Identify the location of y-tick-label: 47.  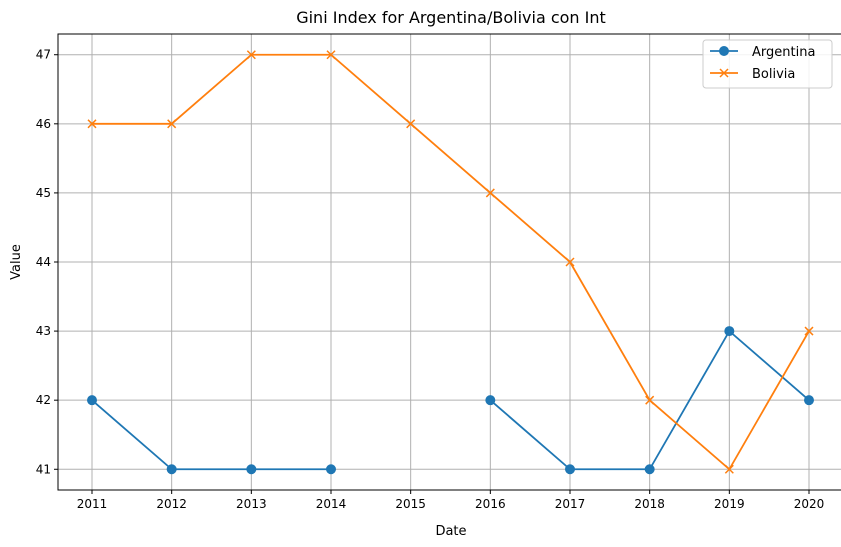
(43, 55).